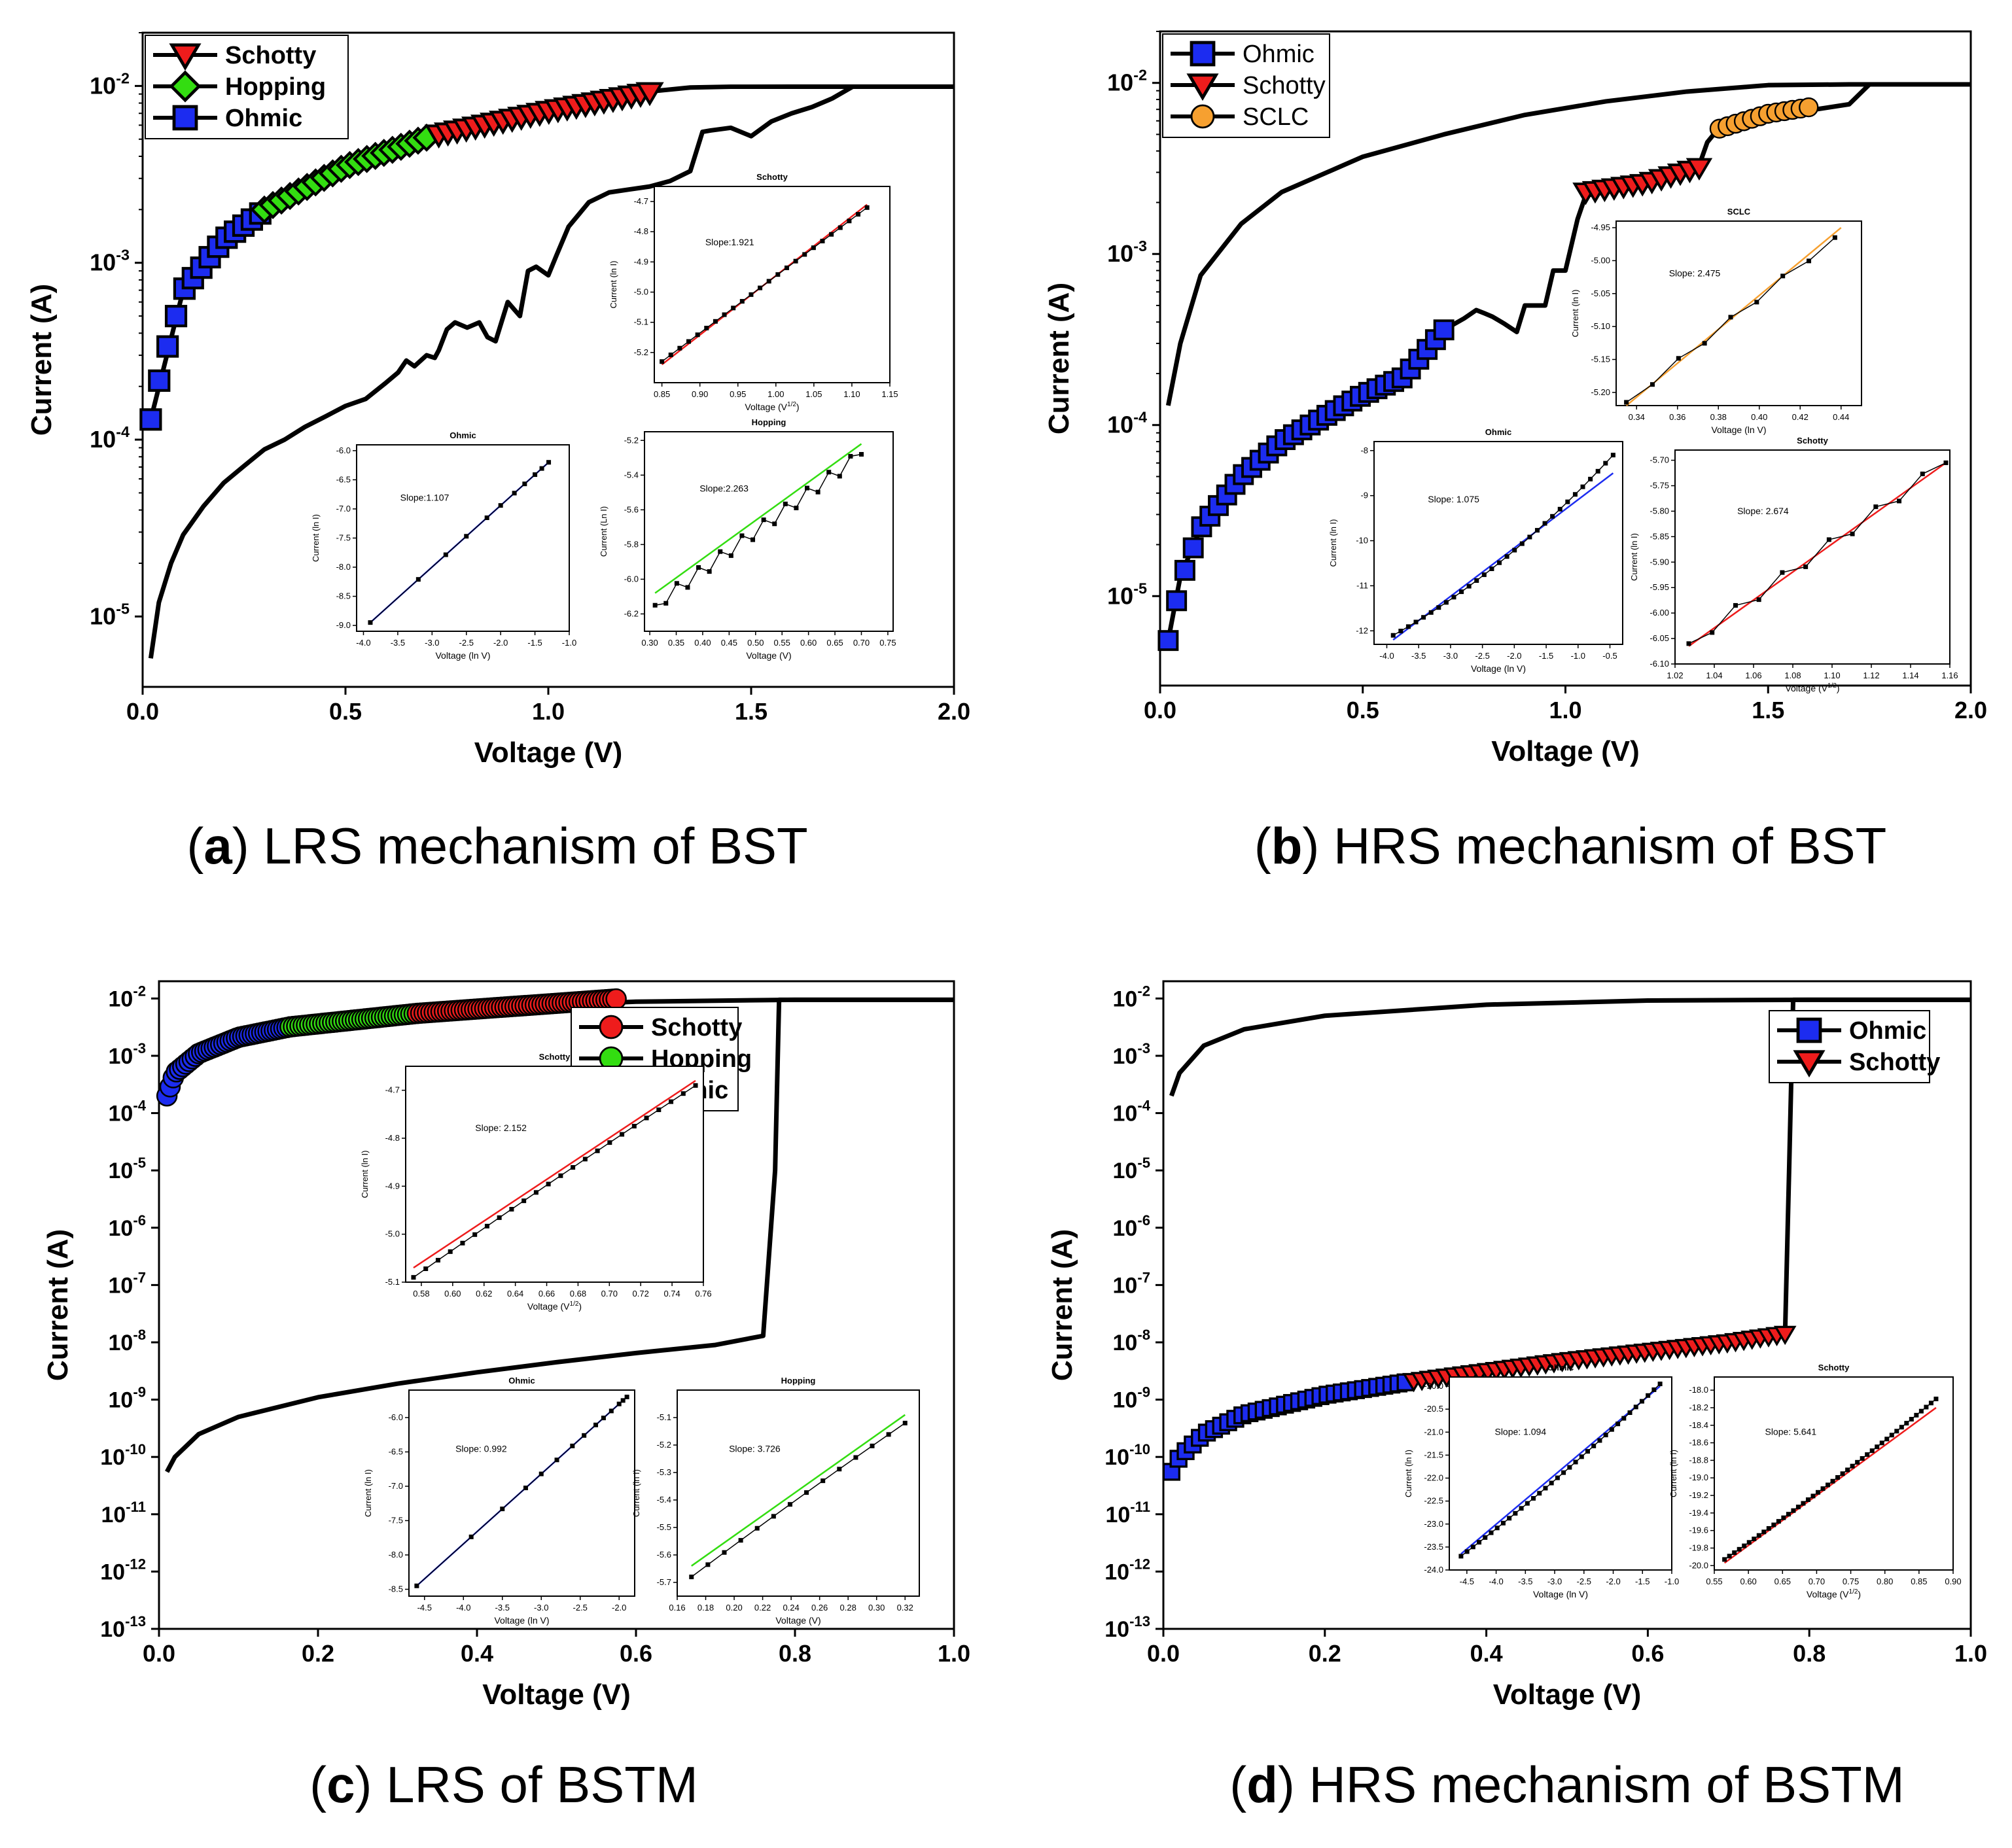 The height and width of the screenshot is (1848, 2012). Describe the element at coordinates (521, 1620) in the screenshot. I see `panel-c-inset2-inset-xlabel: Voltage (ln V)` at that location.